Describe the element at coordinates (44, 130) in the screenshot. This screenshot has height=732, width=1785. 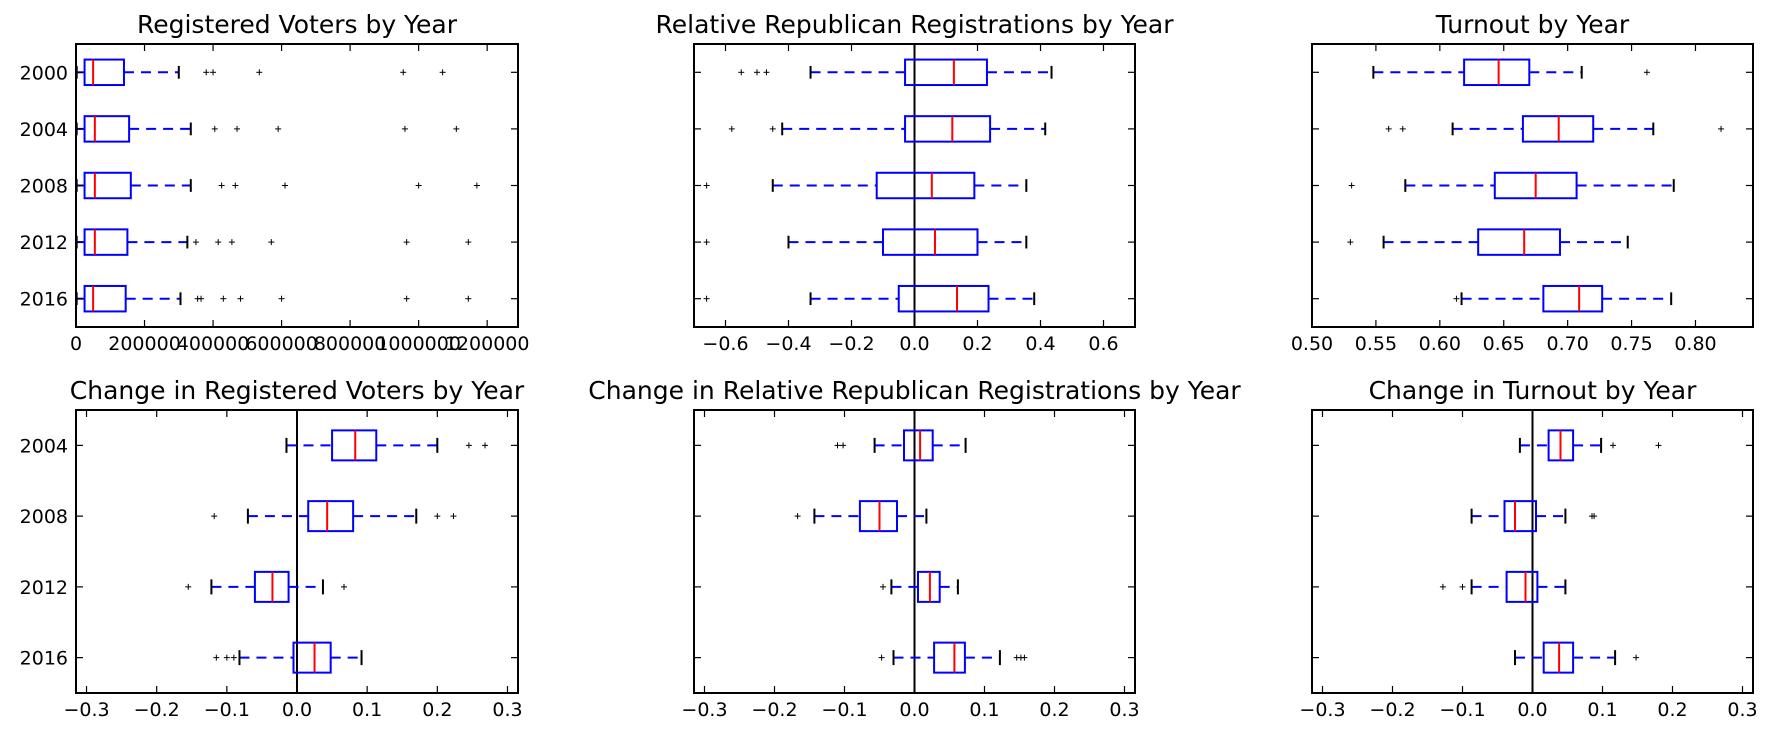
I see `y-tick-label: 2004` at that location.